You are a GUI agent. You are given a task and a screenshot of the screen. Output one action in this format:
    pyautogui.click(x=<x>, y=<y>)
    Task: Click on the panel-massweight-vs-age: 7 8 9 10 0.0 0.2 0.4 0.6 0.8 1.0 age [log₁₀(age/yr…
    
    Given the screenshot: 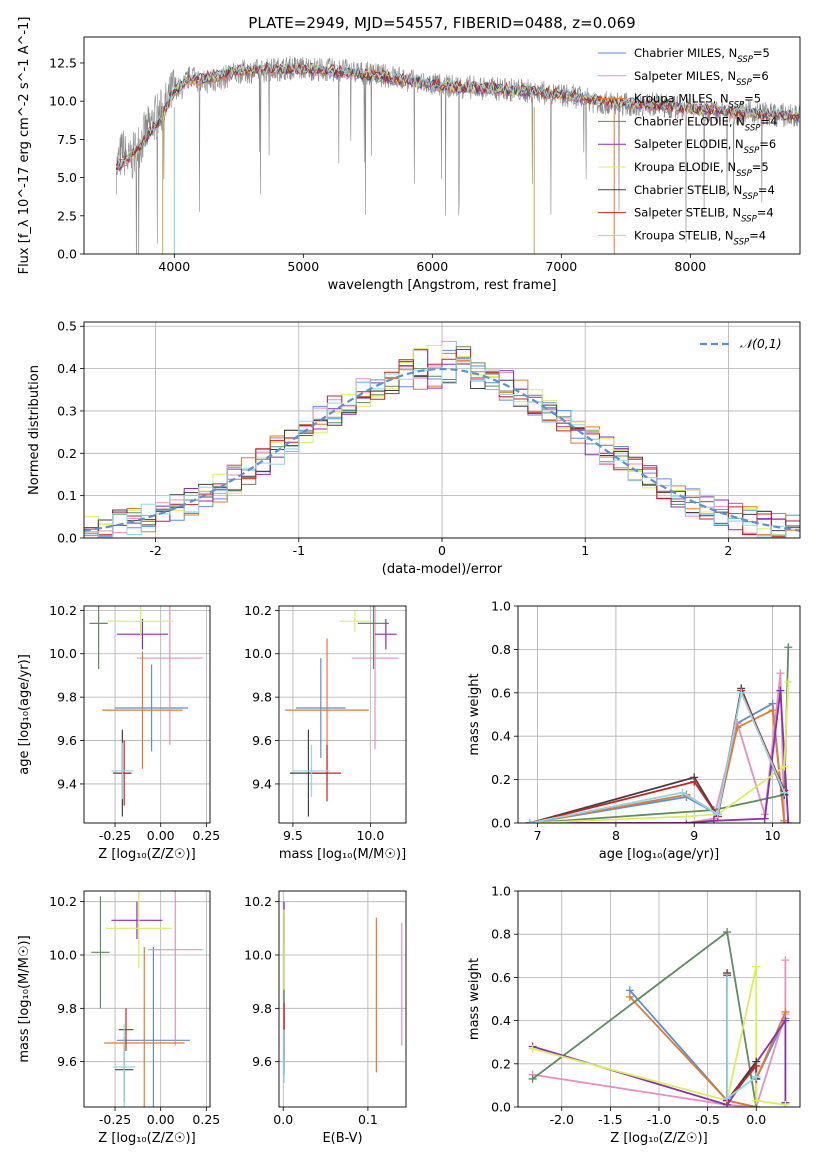 What is the action you would take?
    pyautogui.click(x=634, y=730)
    